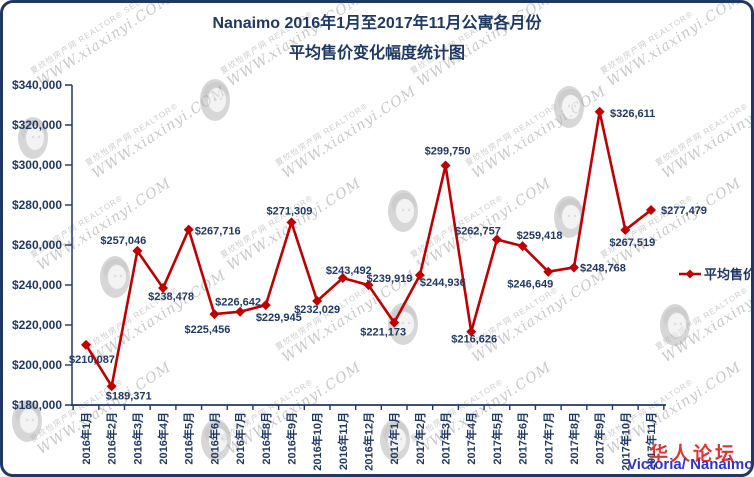 This screenshot has width=754, height=477. What do you see at coordinates (37, 125) in the screenshot?
I see `y-tick-label: $320,000` at bounding box center [37, 125].